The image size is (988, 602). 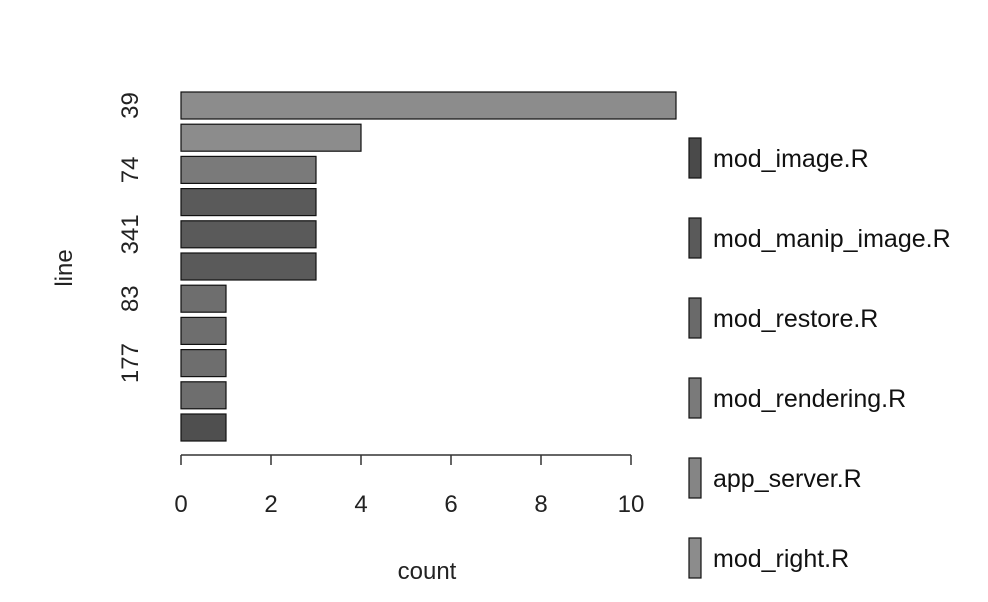 I want to click on y-tick-label: 341, so click(x=130, y=234).